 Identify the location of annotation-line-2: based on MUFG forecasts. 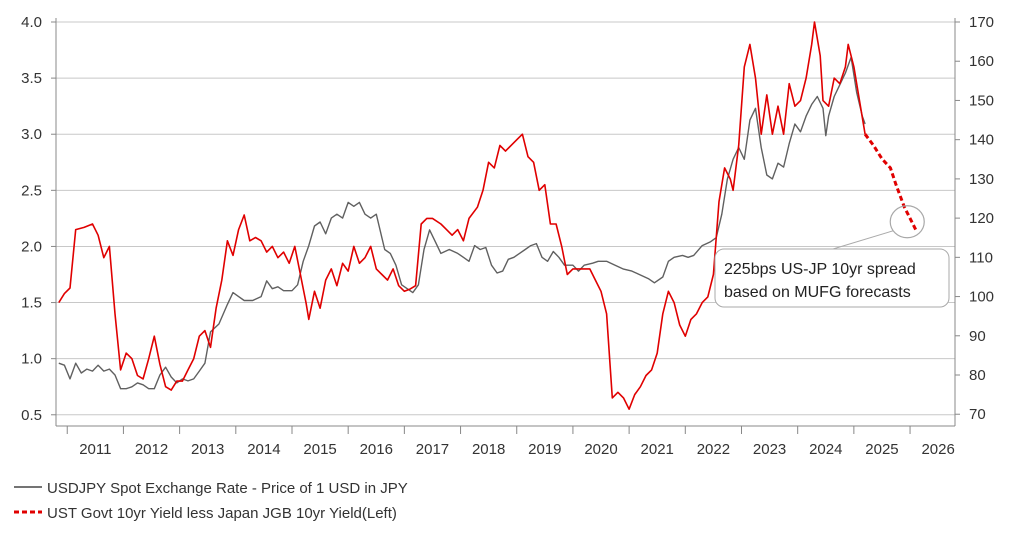
(817, 292).